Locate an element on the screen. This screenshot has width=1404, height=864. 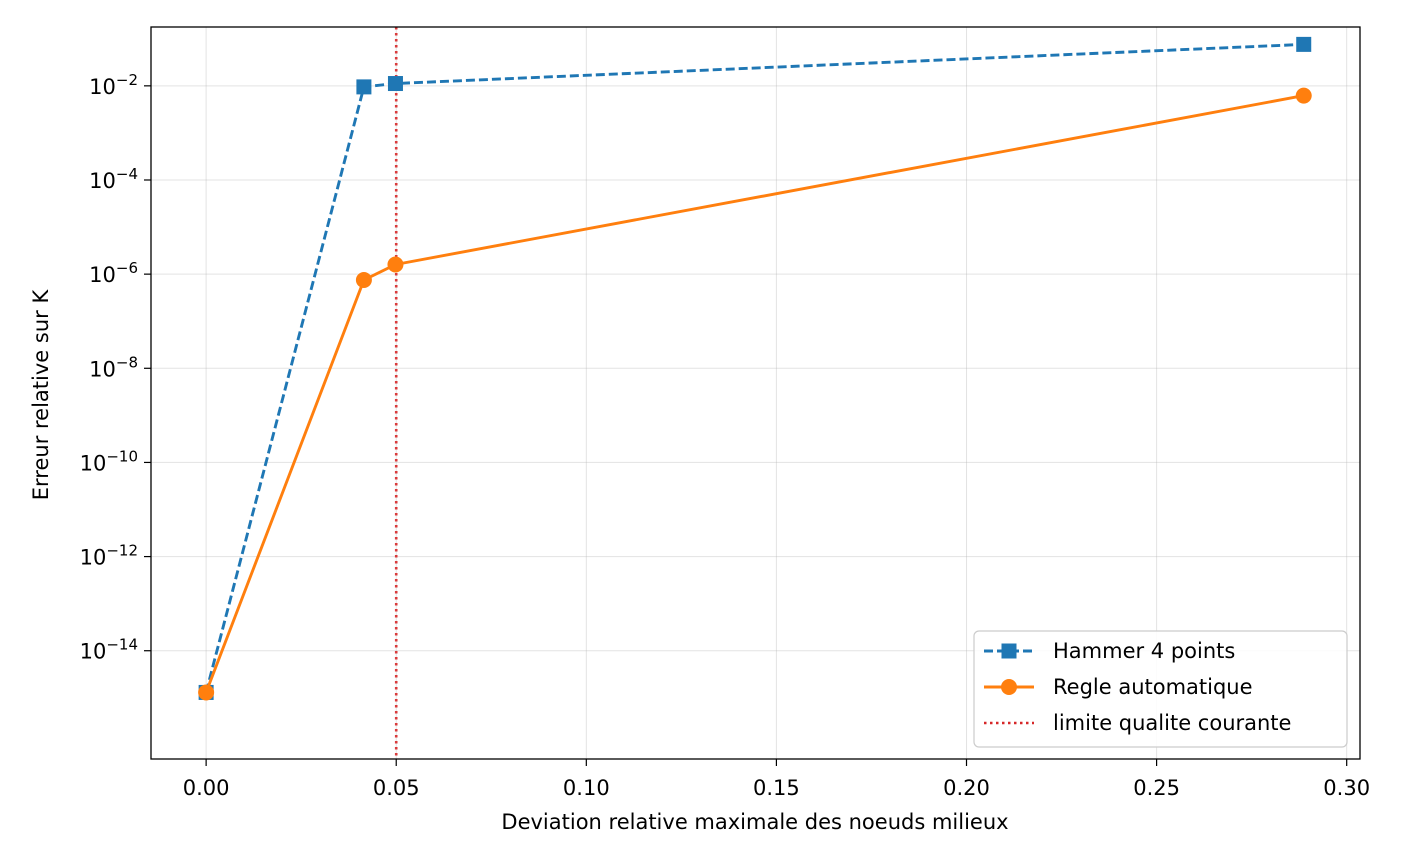
legend-item: Hammer 4 points is located at coordinates (1109, 651).